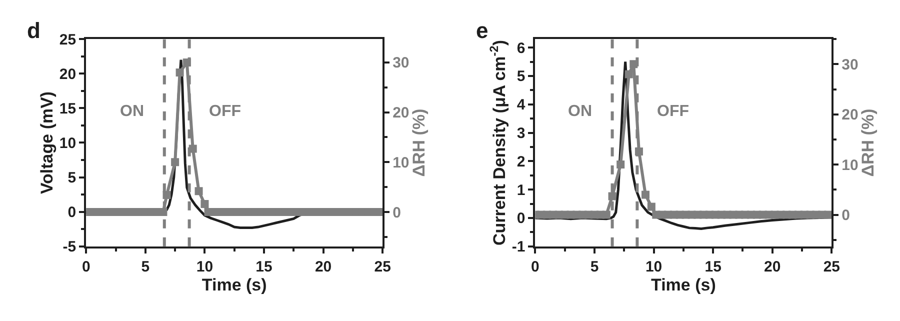  I want to click on y-tick-label: 2, so click(521, 161).